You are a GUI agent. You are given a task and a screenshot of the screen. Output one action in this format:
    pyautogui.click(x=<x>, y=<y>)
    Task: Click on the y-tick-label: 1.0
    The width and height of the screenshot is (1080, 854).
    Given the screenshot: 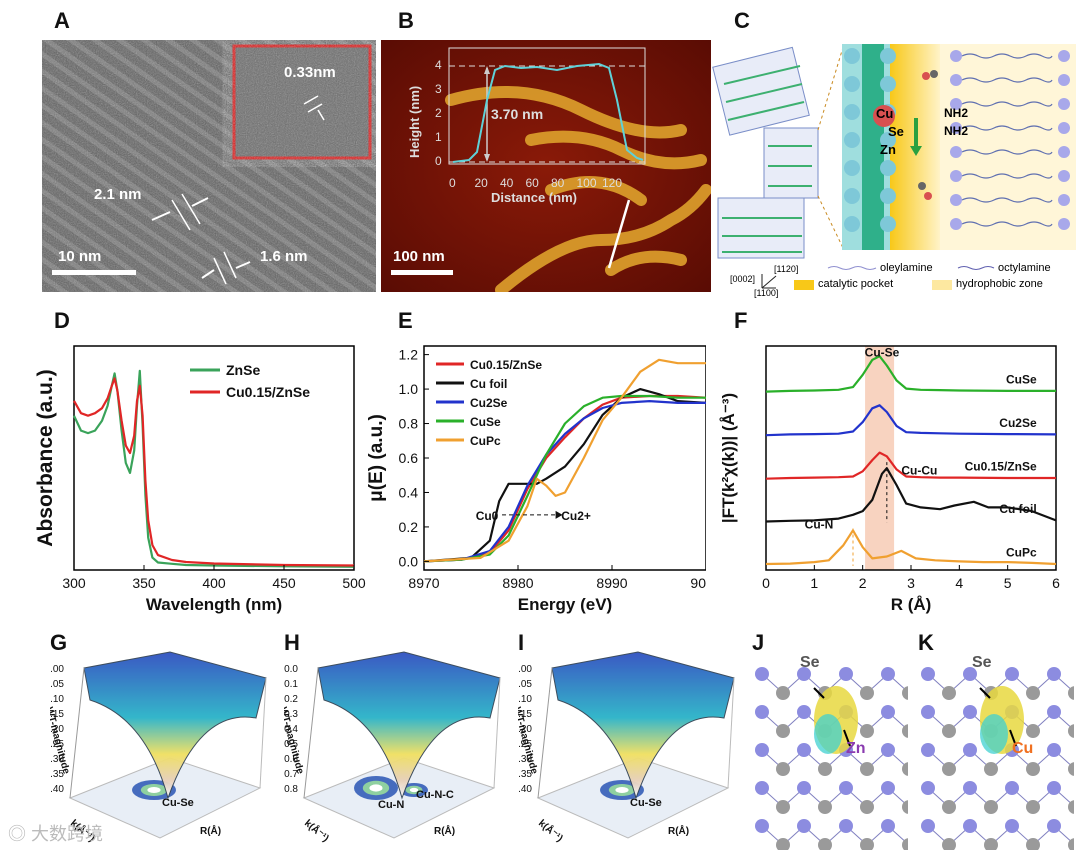 What is the action you would take?
    pyautogui.click(x=409, y=389)
    